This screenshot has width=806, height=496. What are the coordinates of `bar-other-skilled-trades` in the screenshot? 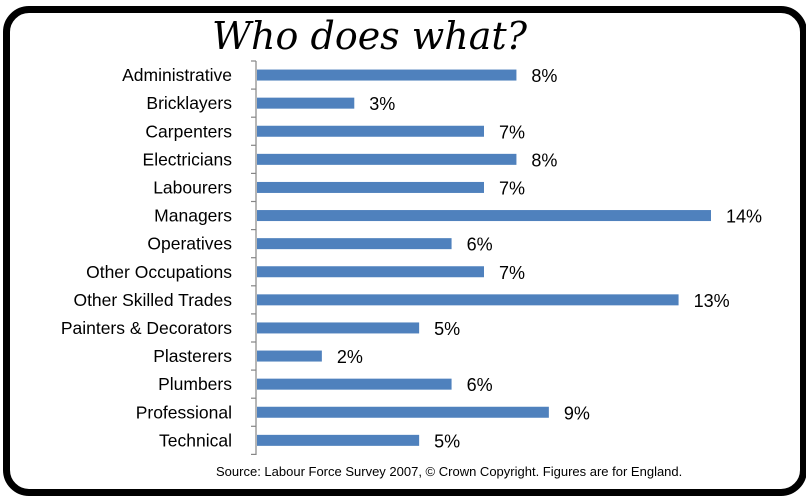 It's located at (468, 300).